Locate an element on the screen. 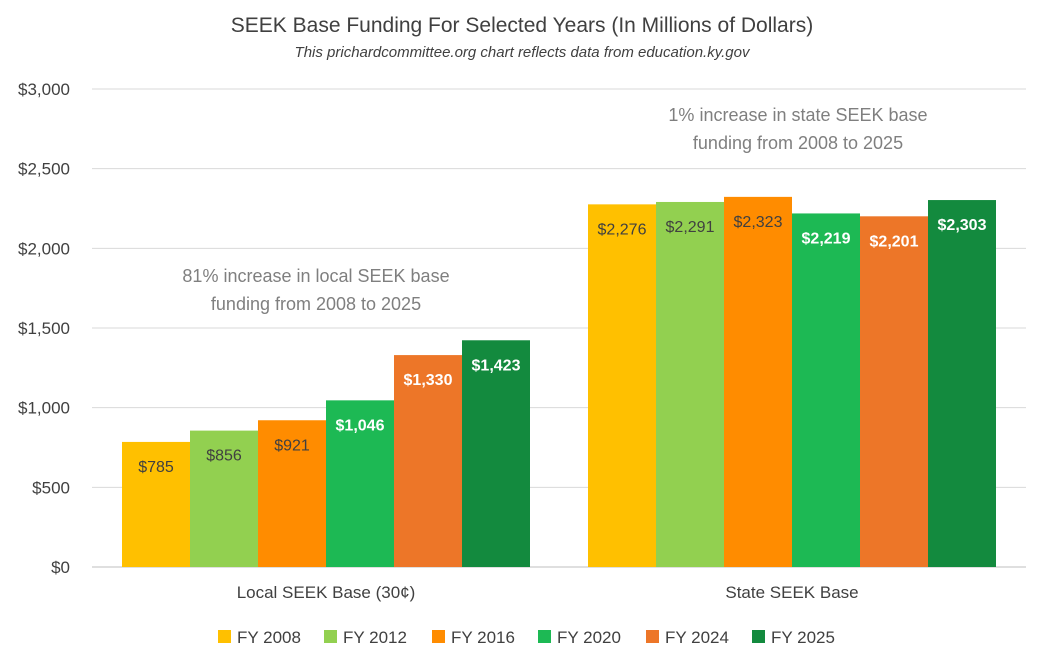  legend-label: FY 2016 is located at coordinates (483, 637).